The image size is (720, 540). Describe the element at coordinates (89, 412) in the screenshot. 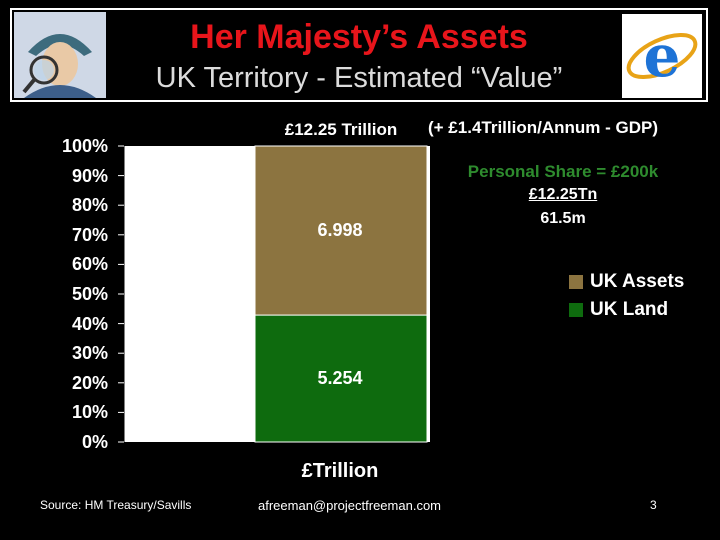

I see `y-tick-label: 10%` at that location.